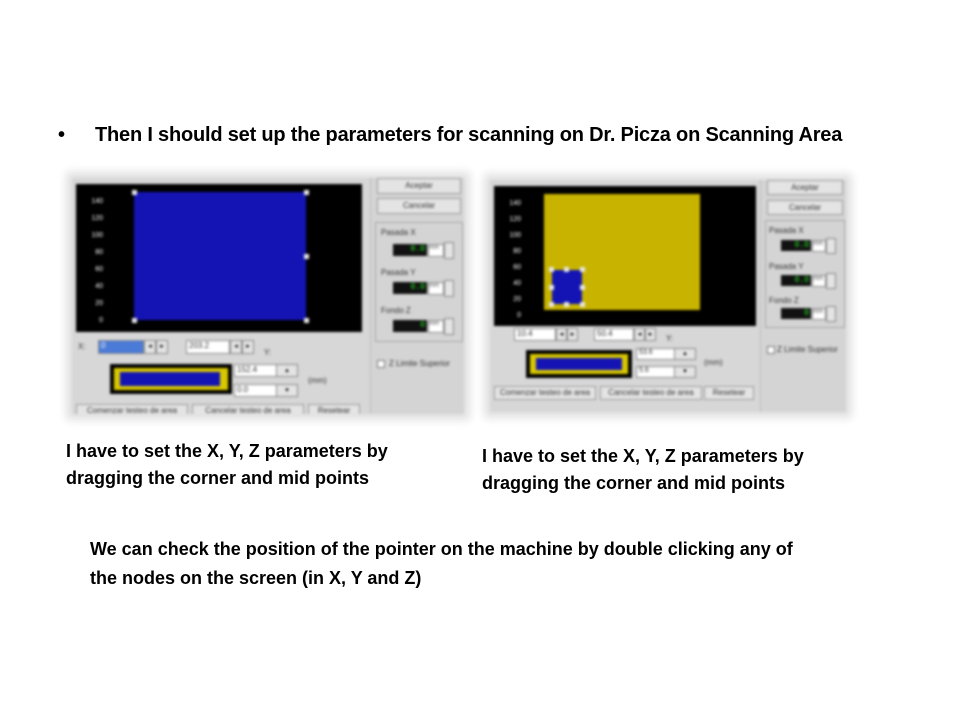  Describe the element at coordinates (567, 287) in the screenshot. I see `selected-region` at that location.